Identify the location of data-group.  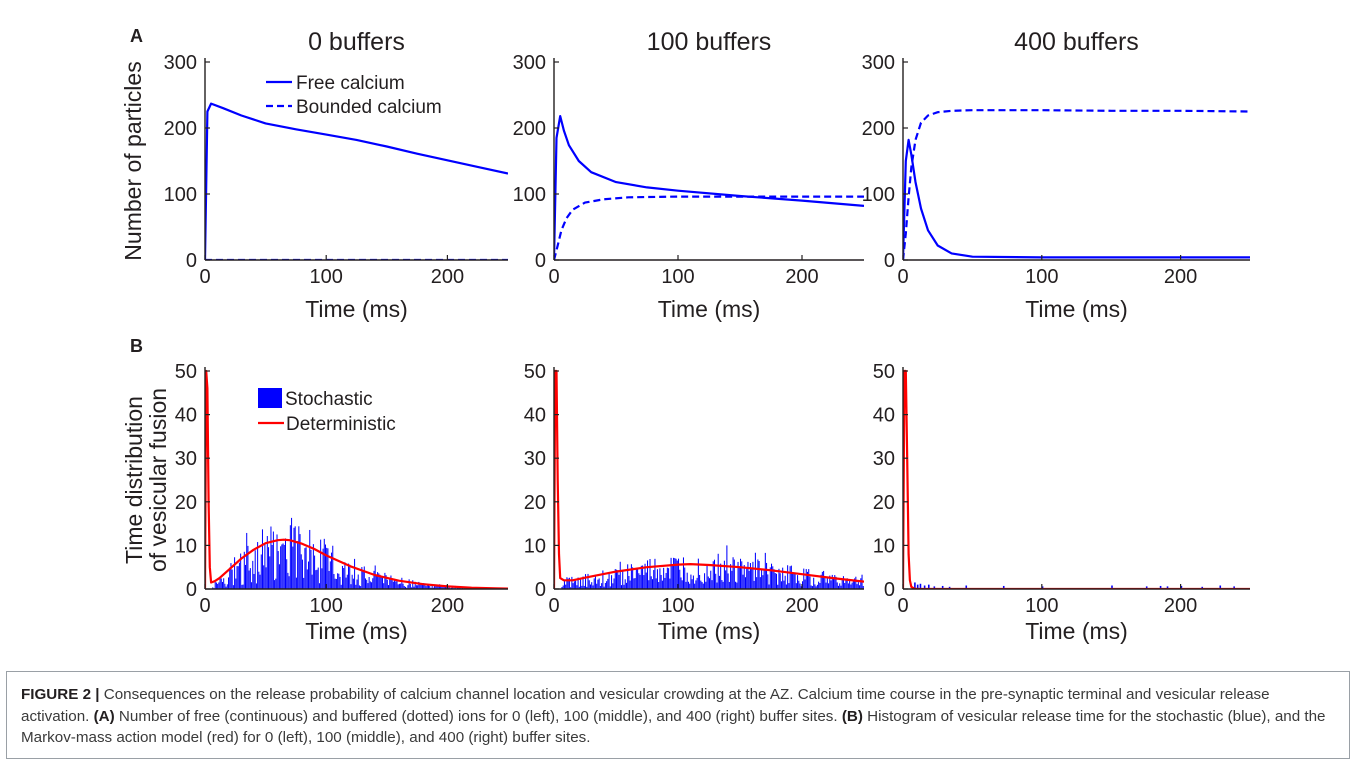
(709, 479).